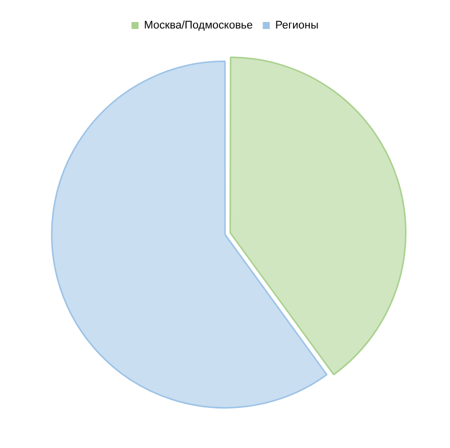 This screenshot has height=448, width=450. I want to click on legend-label: Регионы, so click(297, 26).